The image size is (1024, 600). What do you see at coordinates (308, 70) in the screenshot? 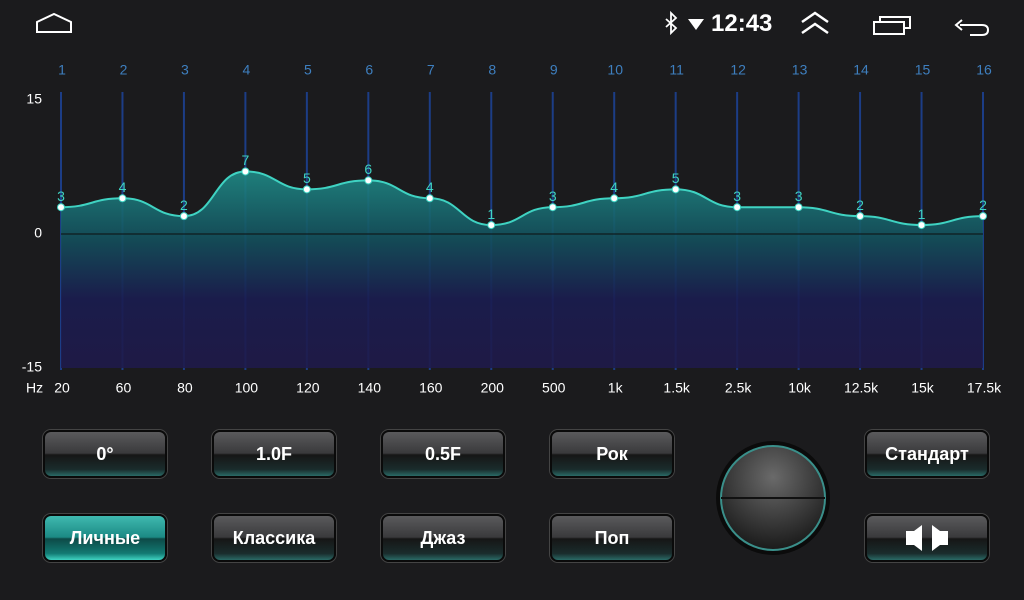
I see `band-number: 5` at bounding box center [308, 70].